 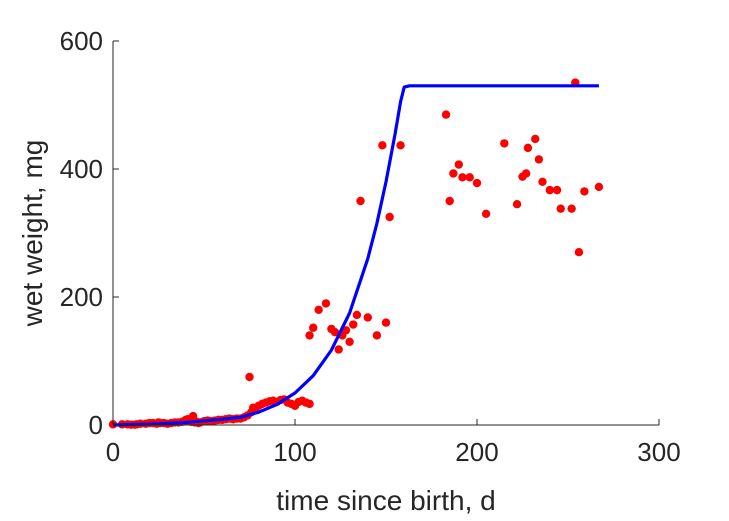 I want to click on x-tick-label: 0, so click(x=113, y=452).